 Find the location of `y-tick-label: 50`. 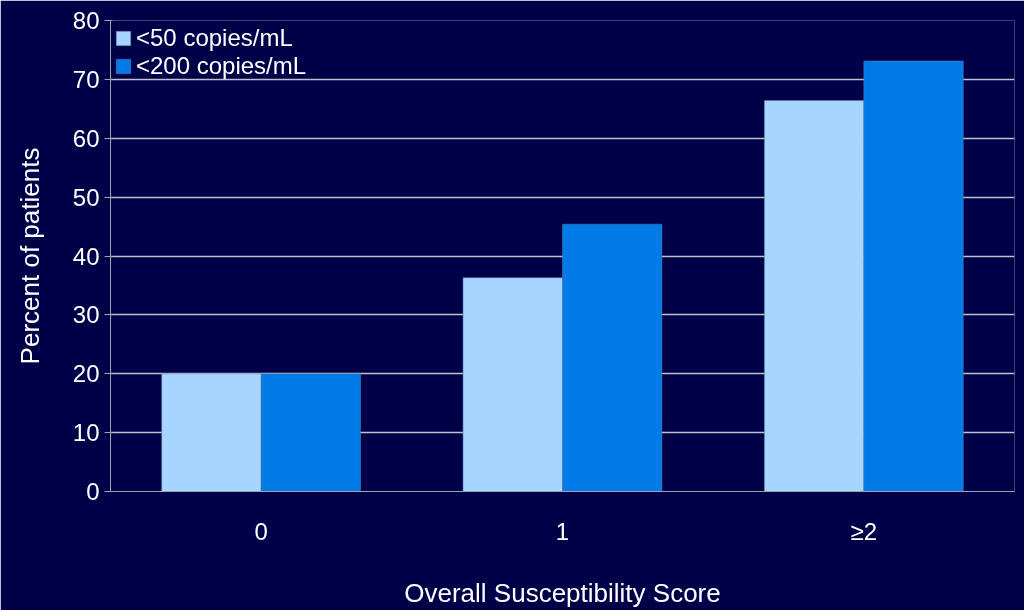

y-tick-label: 50 is located at coordinates (86, 197).